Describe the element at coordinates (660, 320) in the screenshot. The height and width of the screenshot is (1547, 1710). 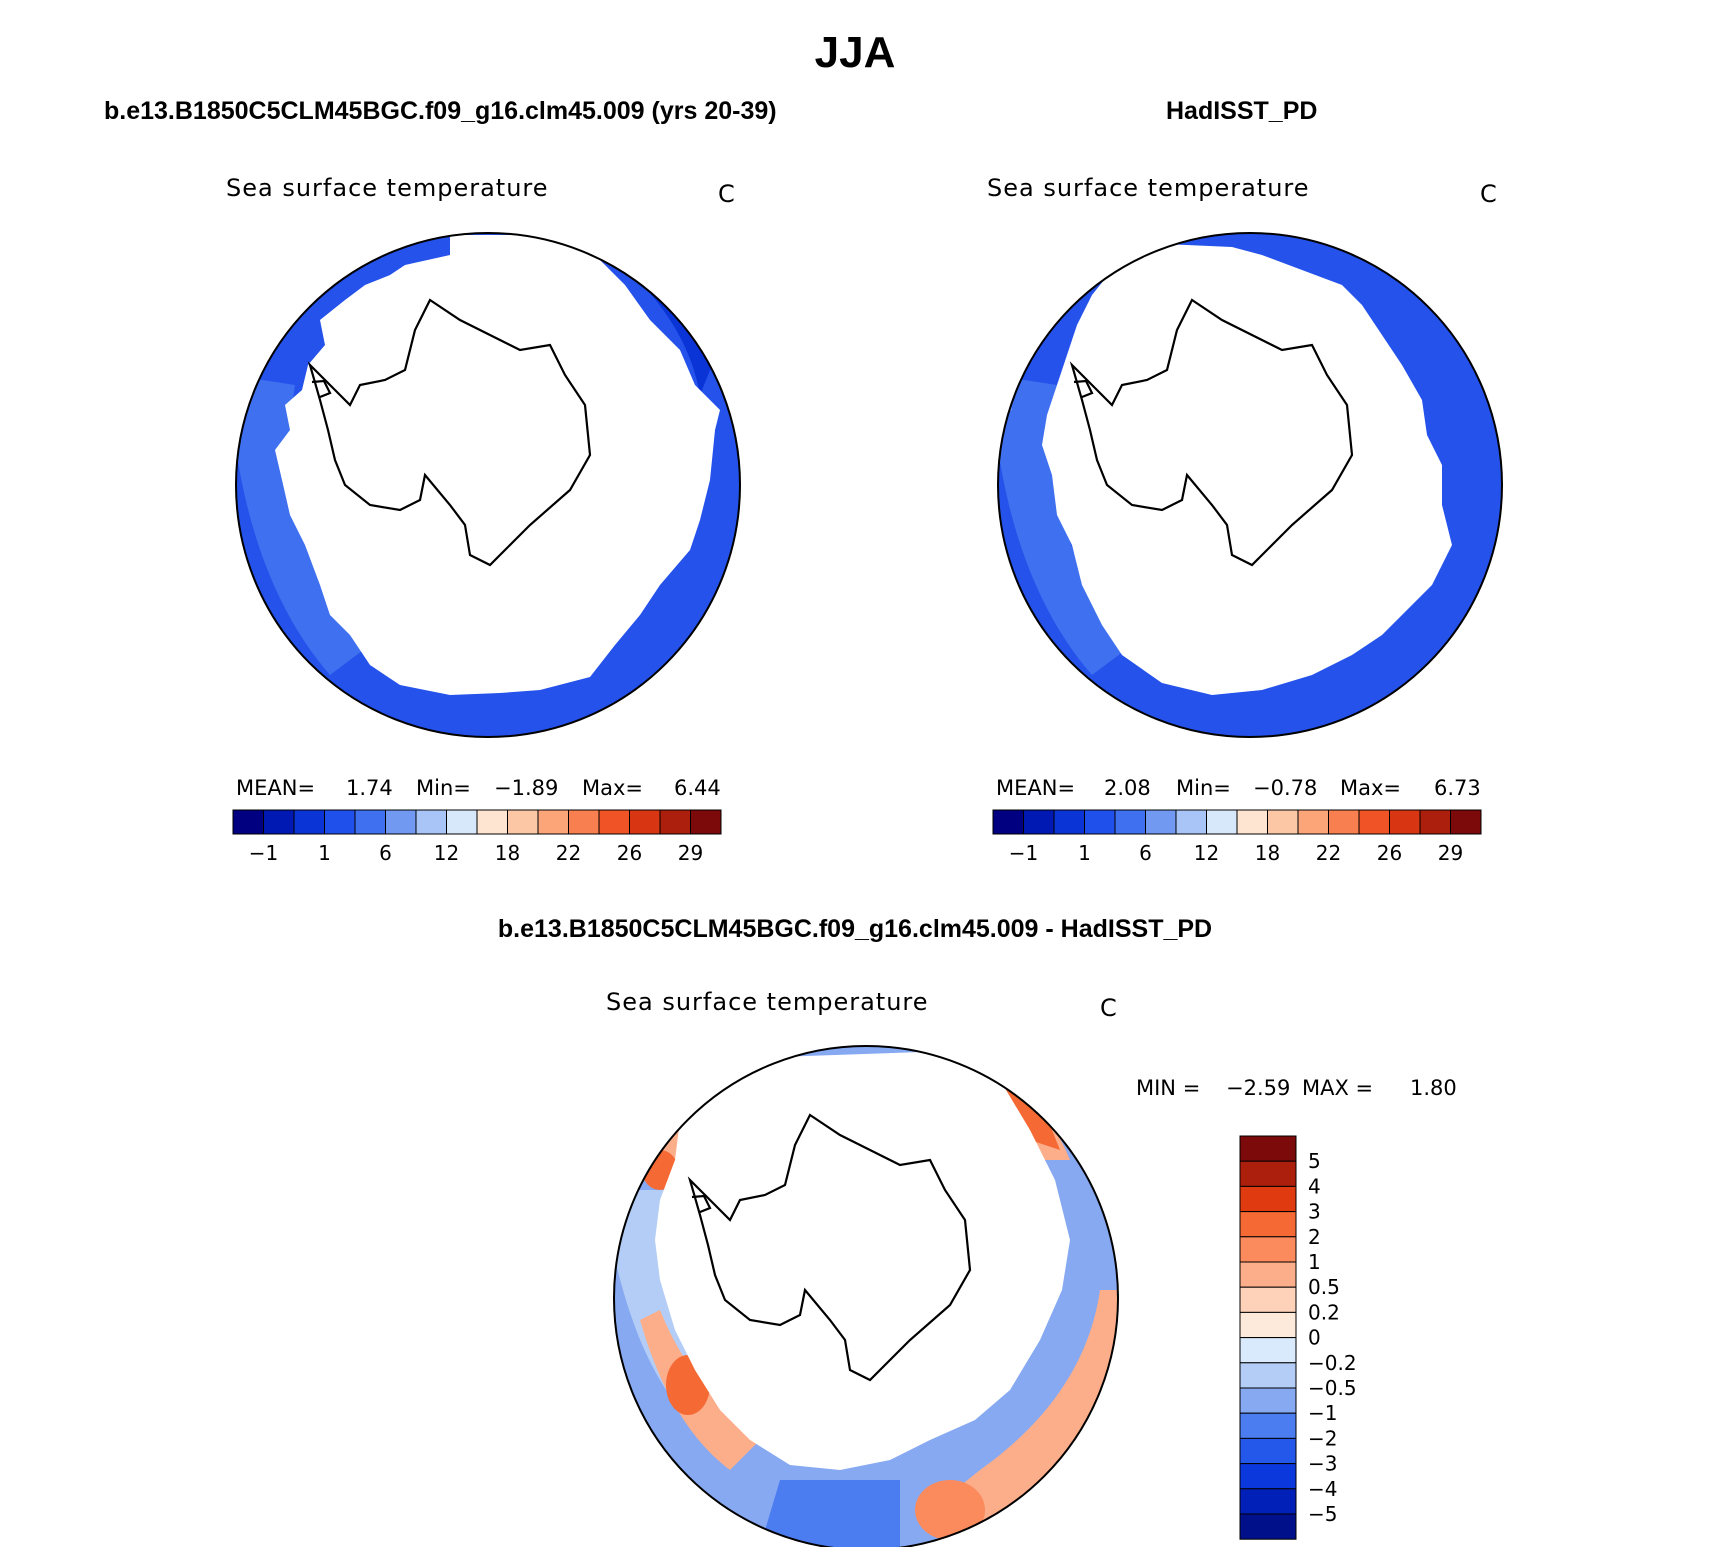
I see `map1-ocean-cold` at that location.